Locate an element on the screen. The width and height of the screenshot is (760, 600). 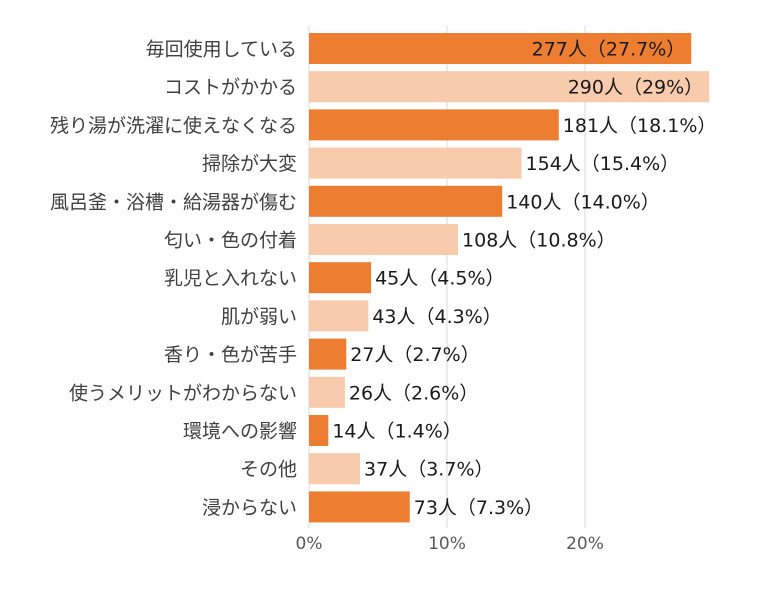
category-label: 浸からない is located at coordinates (249, 508).